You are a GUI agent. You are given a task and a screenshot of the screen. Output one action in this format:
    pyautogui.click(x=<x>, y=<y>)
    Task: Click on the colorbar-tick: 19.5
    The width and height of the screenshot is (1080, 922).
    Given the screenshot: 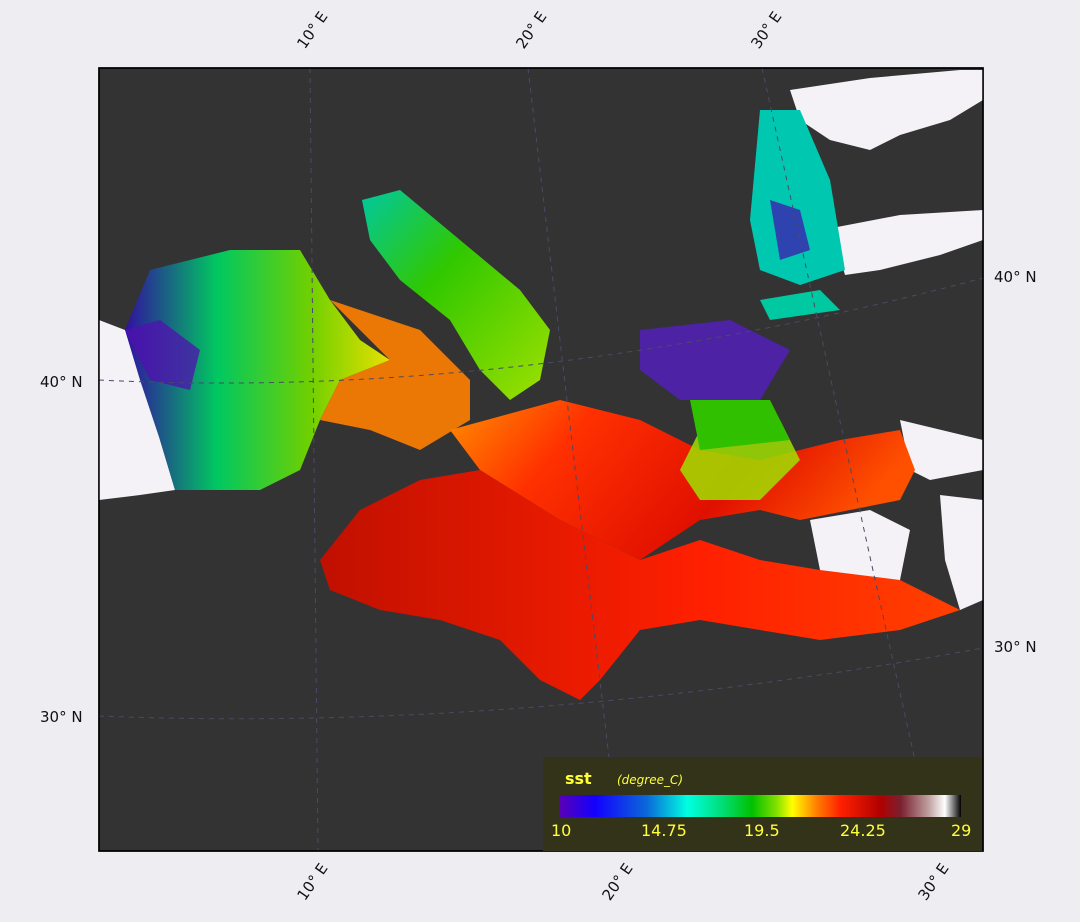 What is the action you would take?
    pyautogui.click(x=762, y=830)
    